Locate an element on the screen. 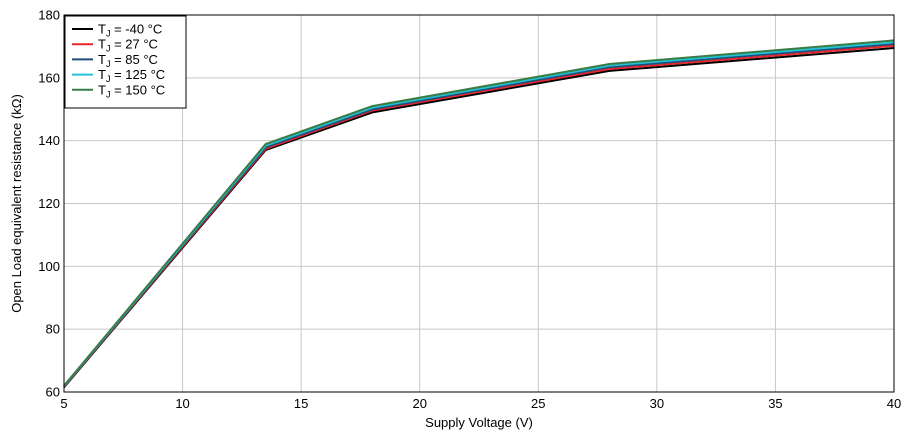 The height and width of the screenshot is (443, 906). legend-series-name: 150 °C is located at coordinates (145, 89).